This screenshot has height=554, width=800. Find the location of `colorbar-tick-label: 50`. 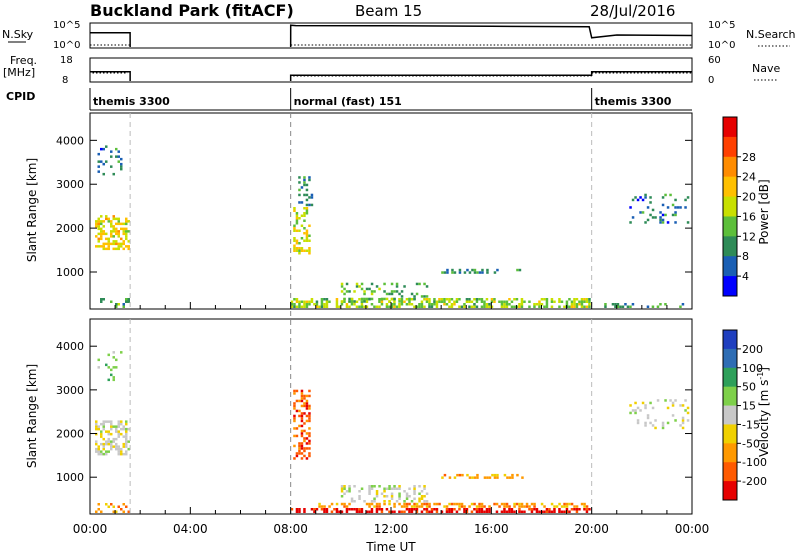

colorbar-tick-label: 50 is located at coordinates (749, 387).